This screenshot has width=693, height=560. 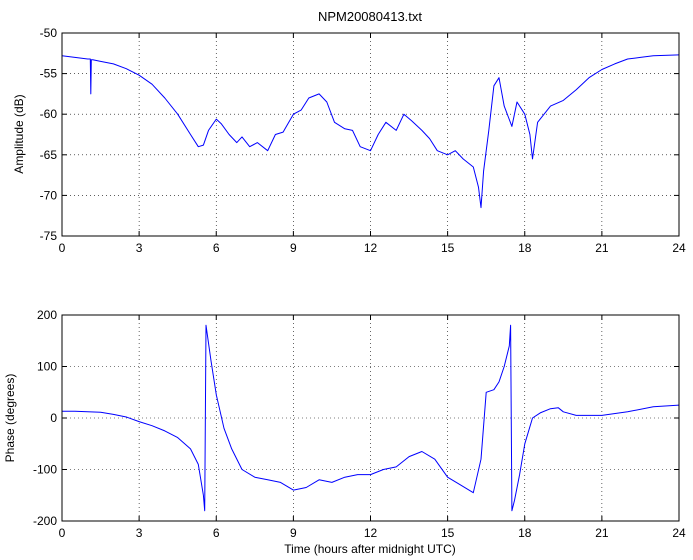 What do you see at coordinates (602, 248) in the screenshot?
I see `amplitude-x-tick-label: 21` at bounding box center [602, 248].